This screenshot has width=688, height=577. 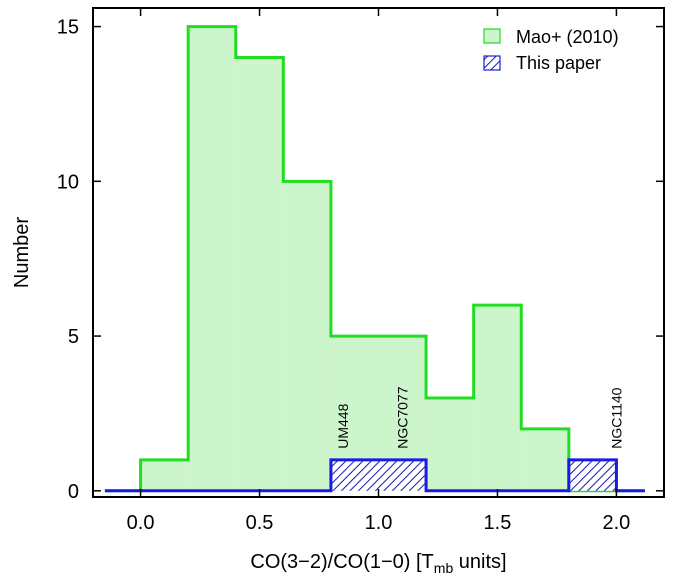 I want to click on legend-label-mao2010: Mao+ (2010), so click(x=567, y=37).